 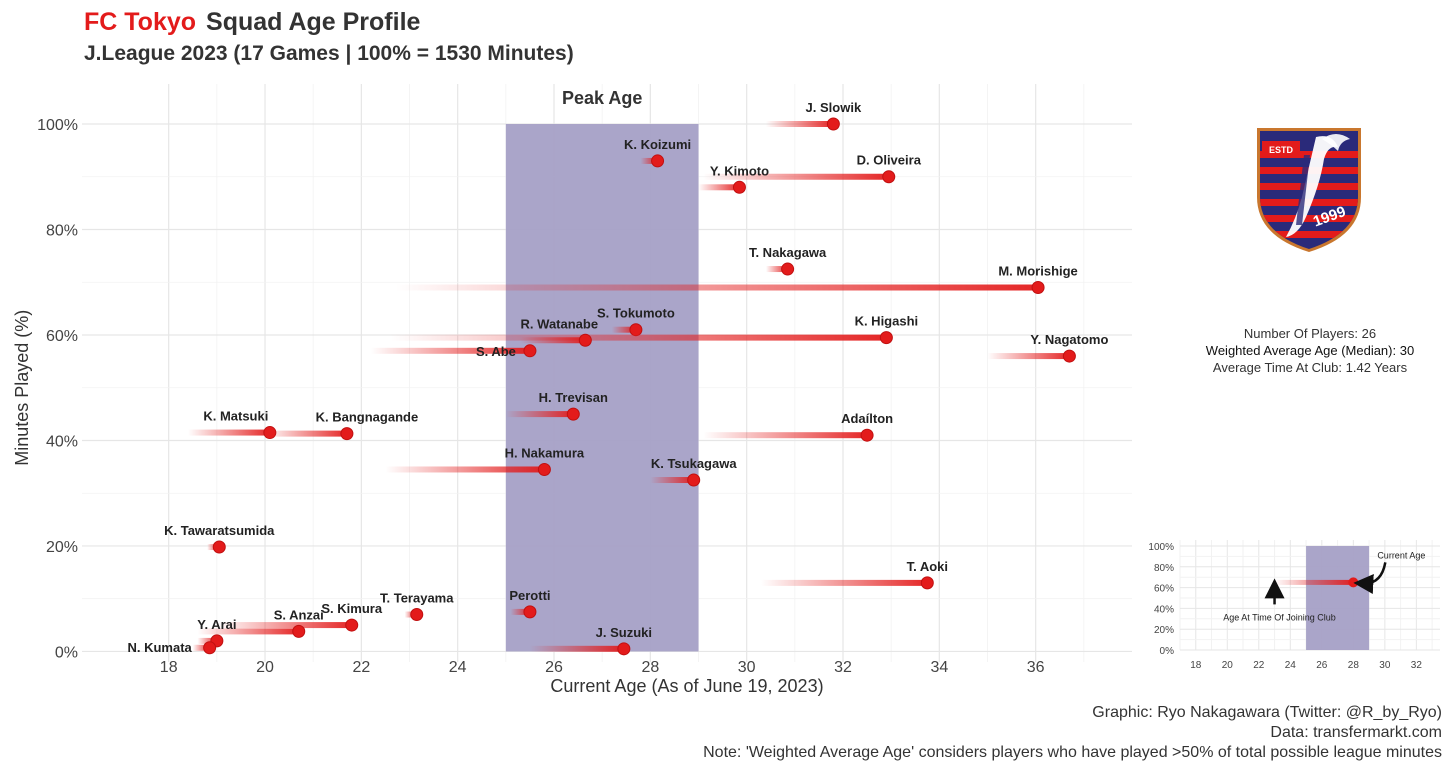 I want to click on logo-estd: ESTD, so click(x=1281, y=150).